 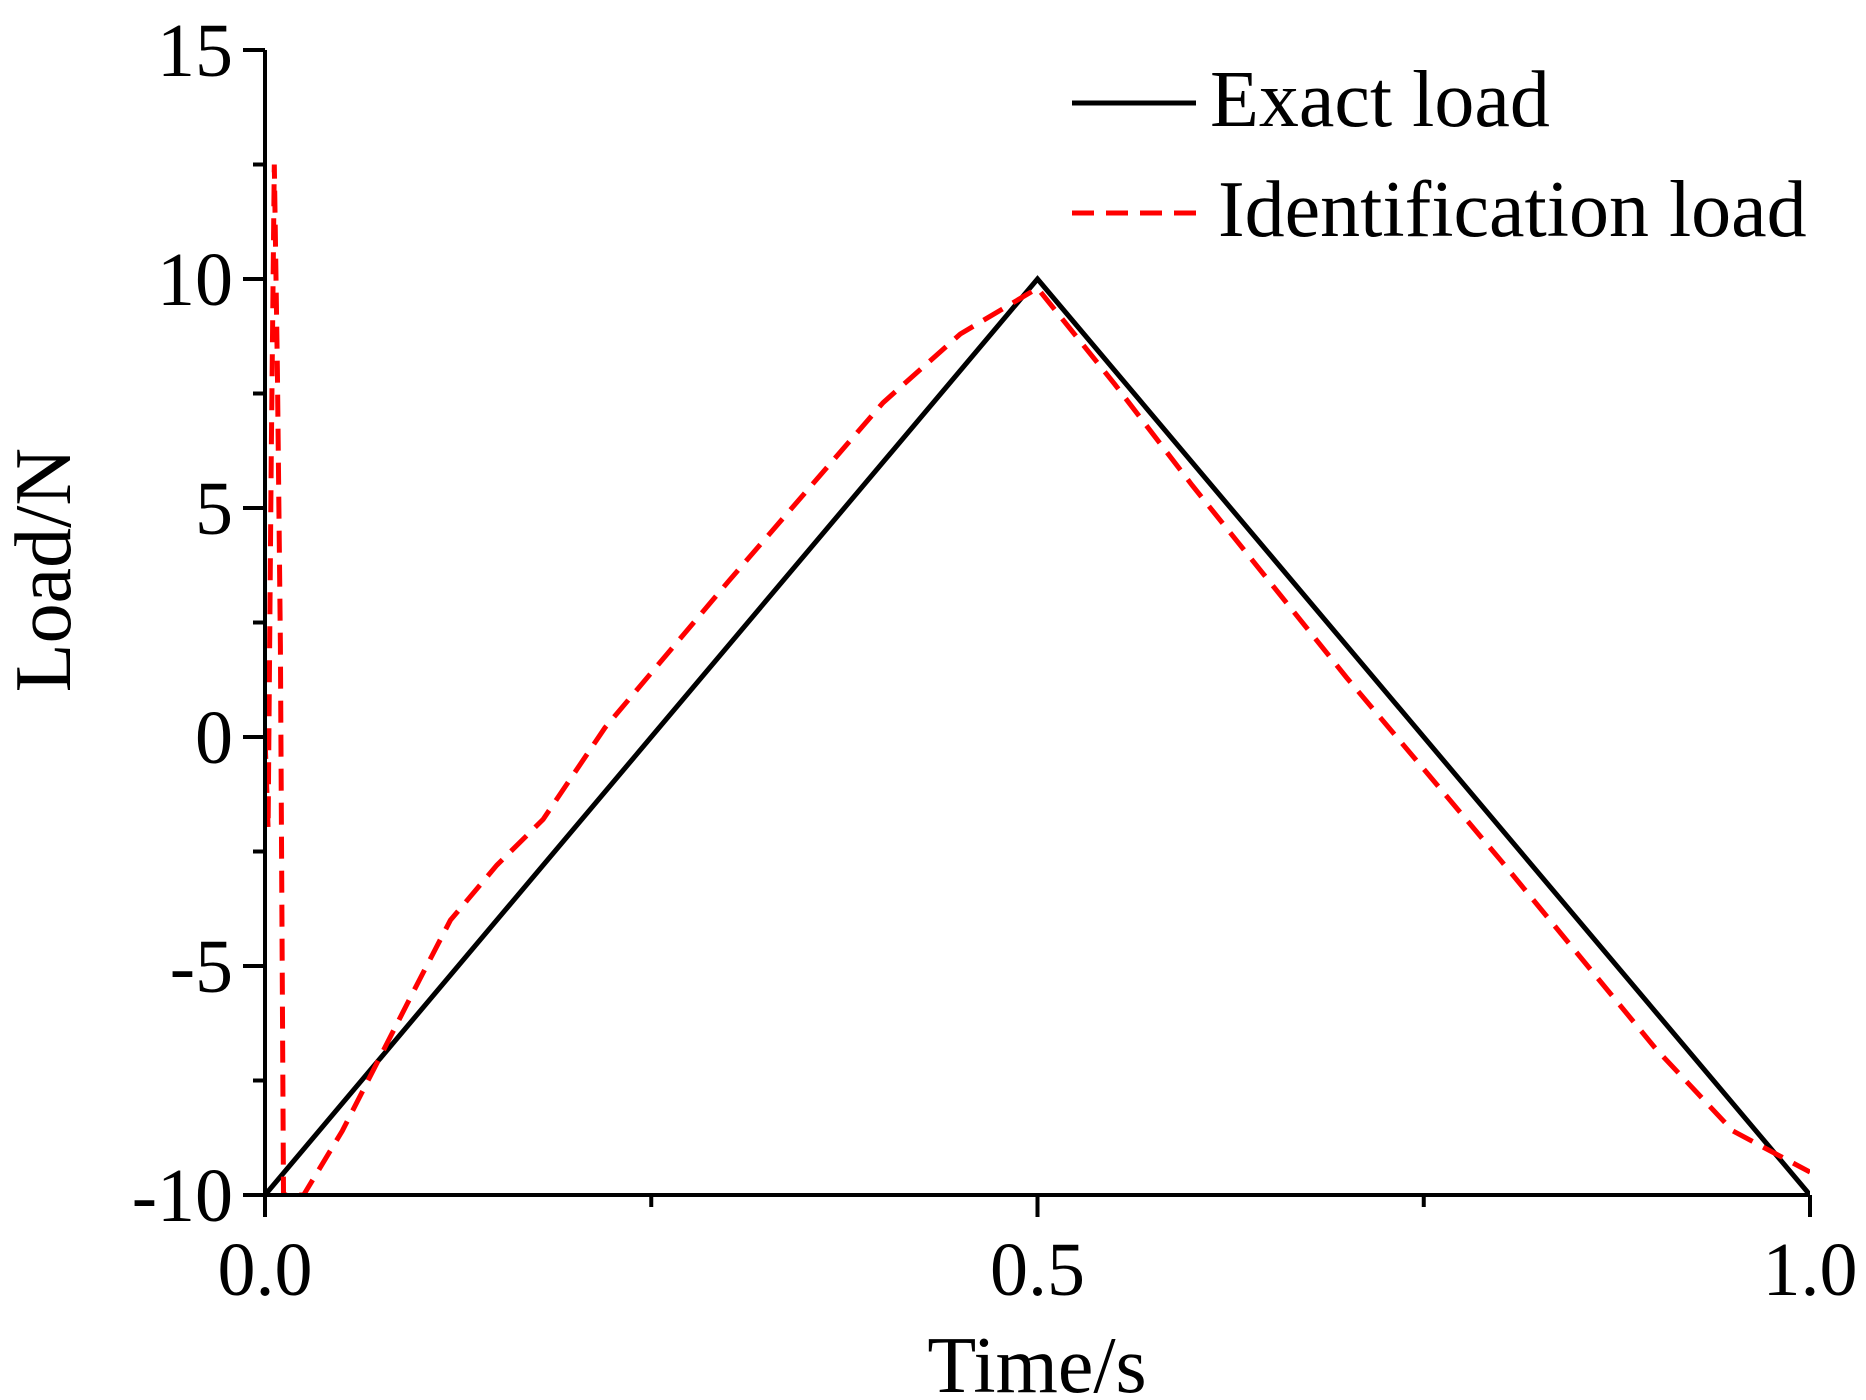 I want to click on x-tick-label: 1.0, so click(x=1810, y=1270).